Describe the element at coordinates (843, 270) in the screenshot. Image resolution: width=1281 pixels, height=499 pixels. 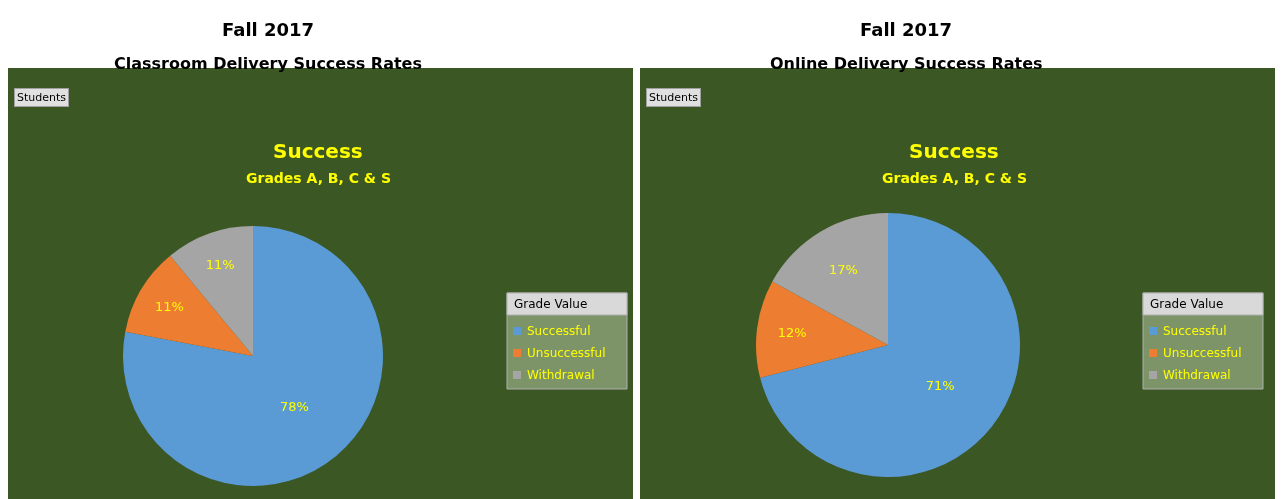
I see `data-label: 17%` at that location.